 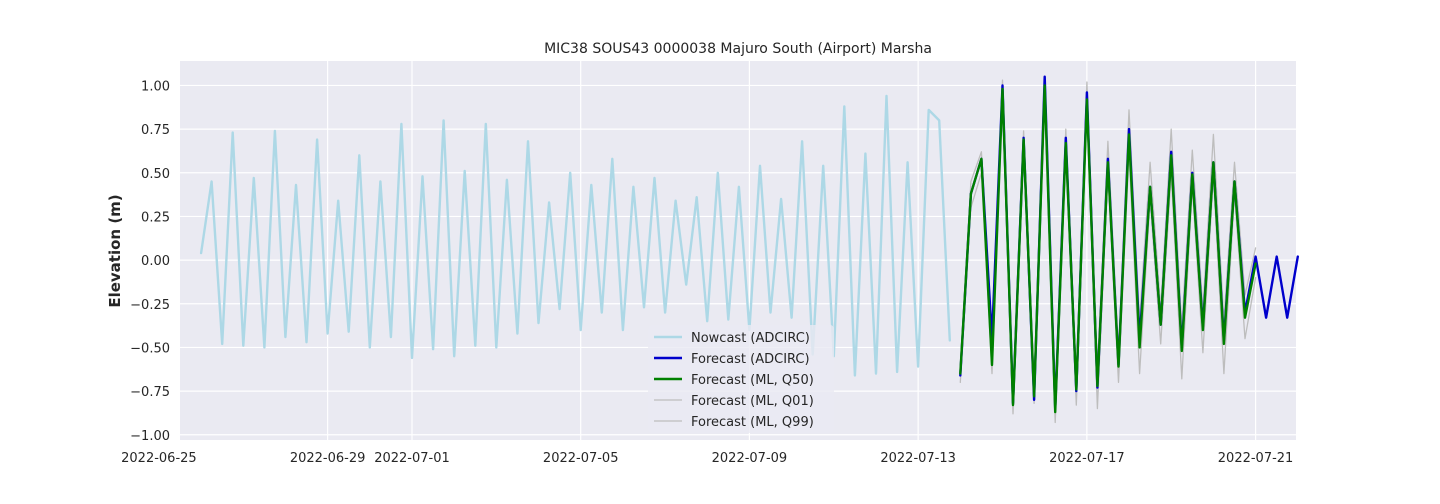 I want to click on legend-box, so click(x=741, y=379).